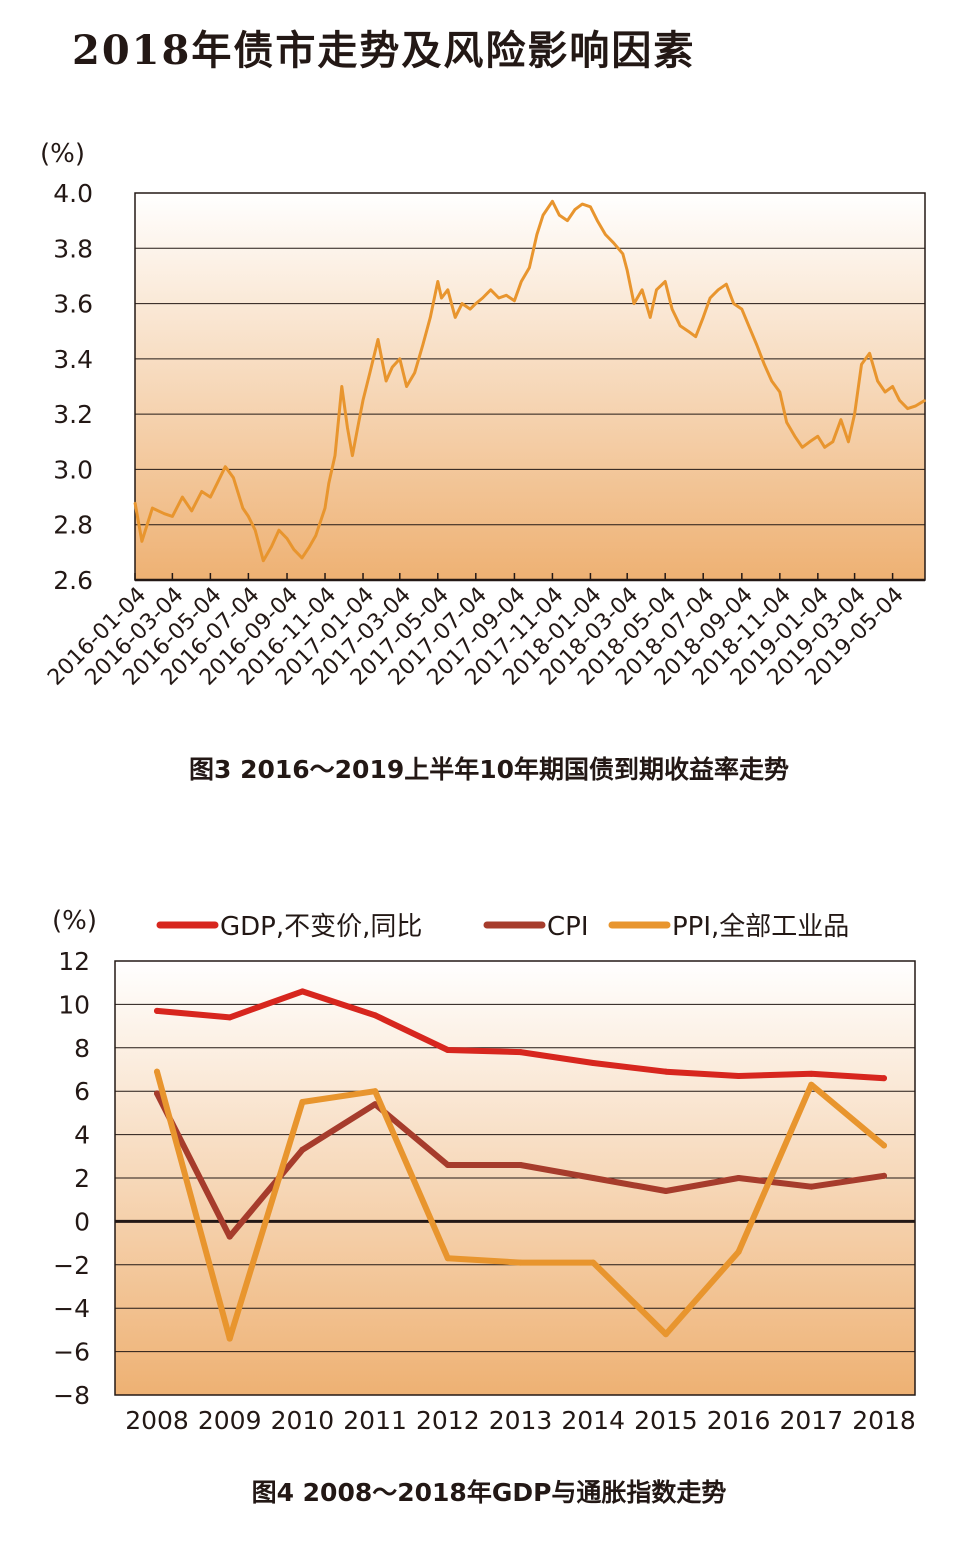 The width and height of the screenshot is (978, 1542). I want to click on y-tick-label: 4, so click(82, 1135).